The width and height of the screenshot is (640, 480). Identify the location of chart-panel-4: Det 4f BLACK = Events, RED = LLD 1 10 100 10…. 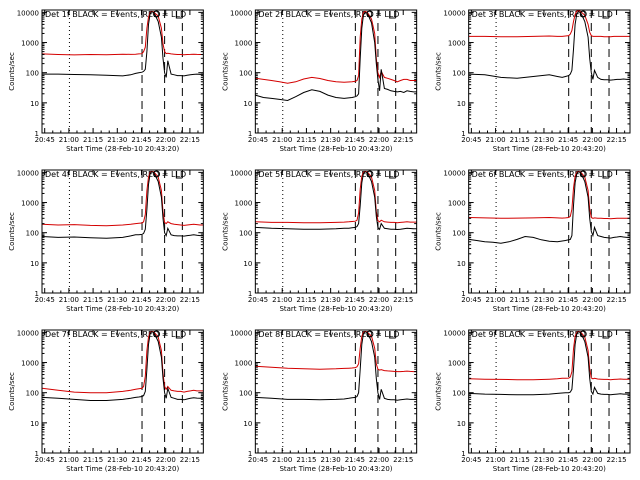
(106, 241).